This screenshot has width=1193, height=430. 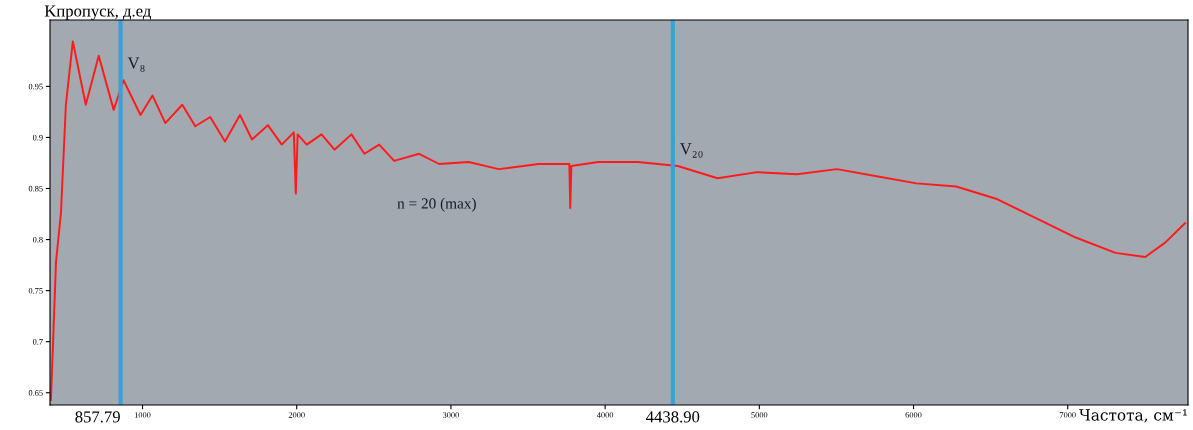 I want to click on annotation: V₂₀, so click(x=691, y=150).